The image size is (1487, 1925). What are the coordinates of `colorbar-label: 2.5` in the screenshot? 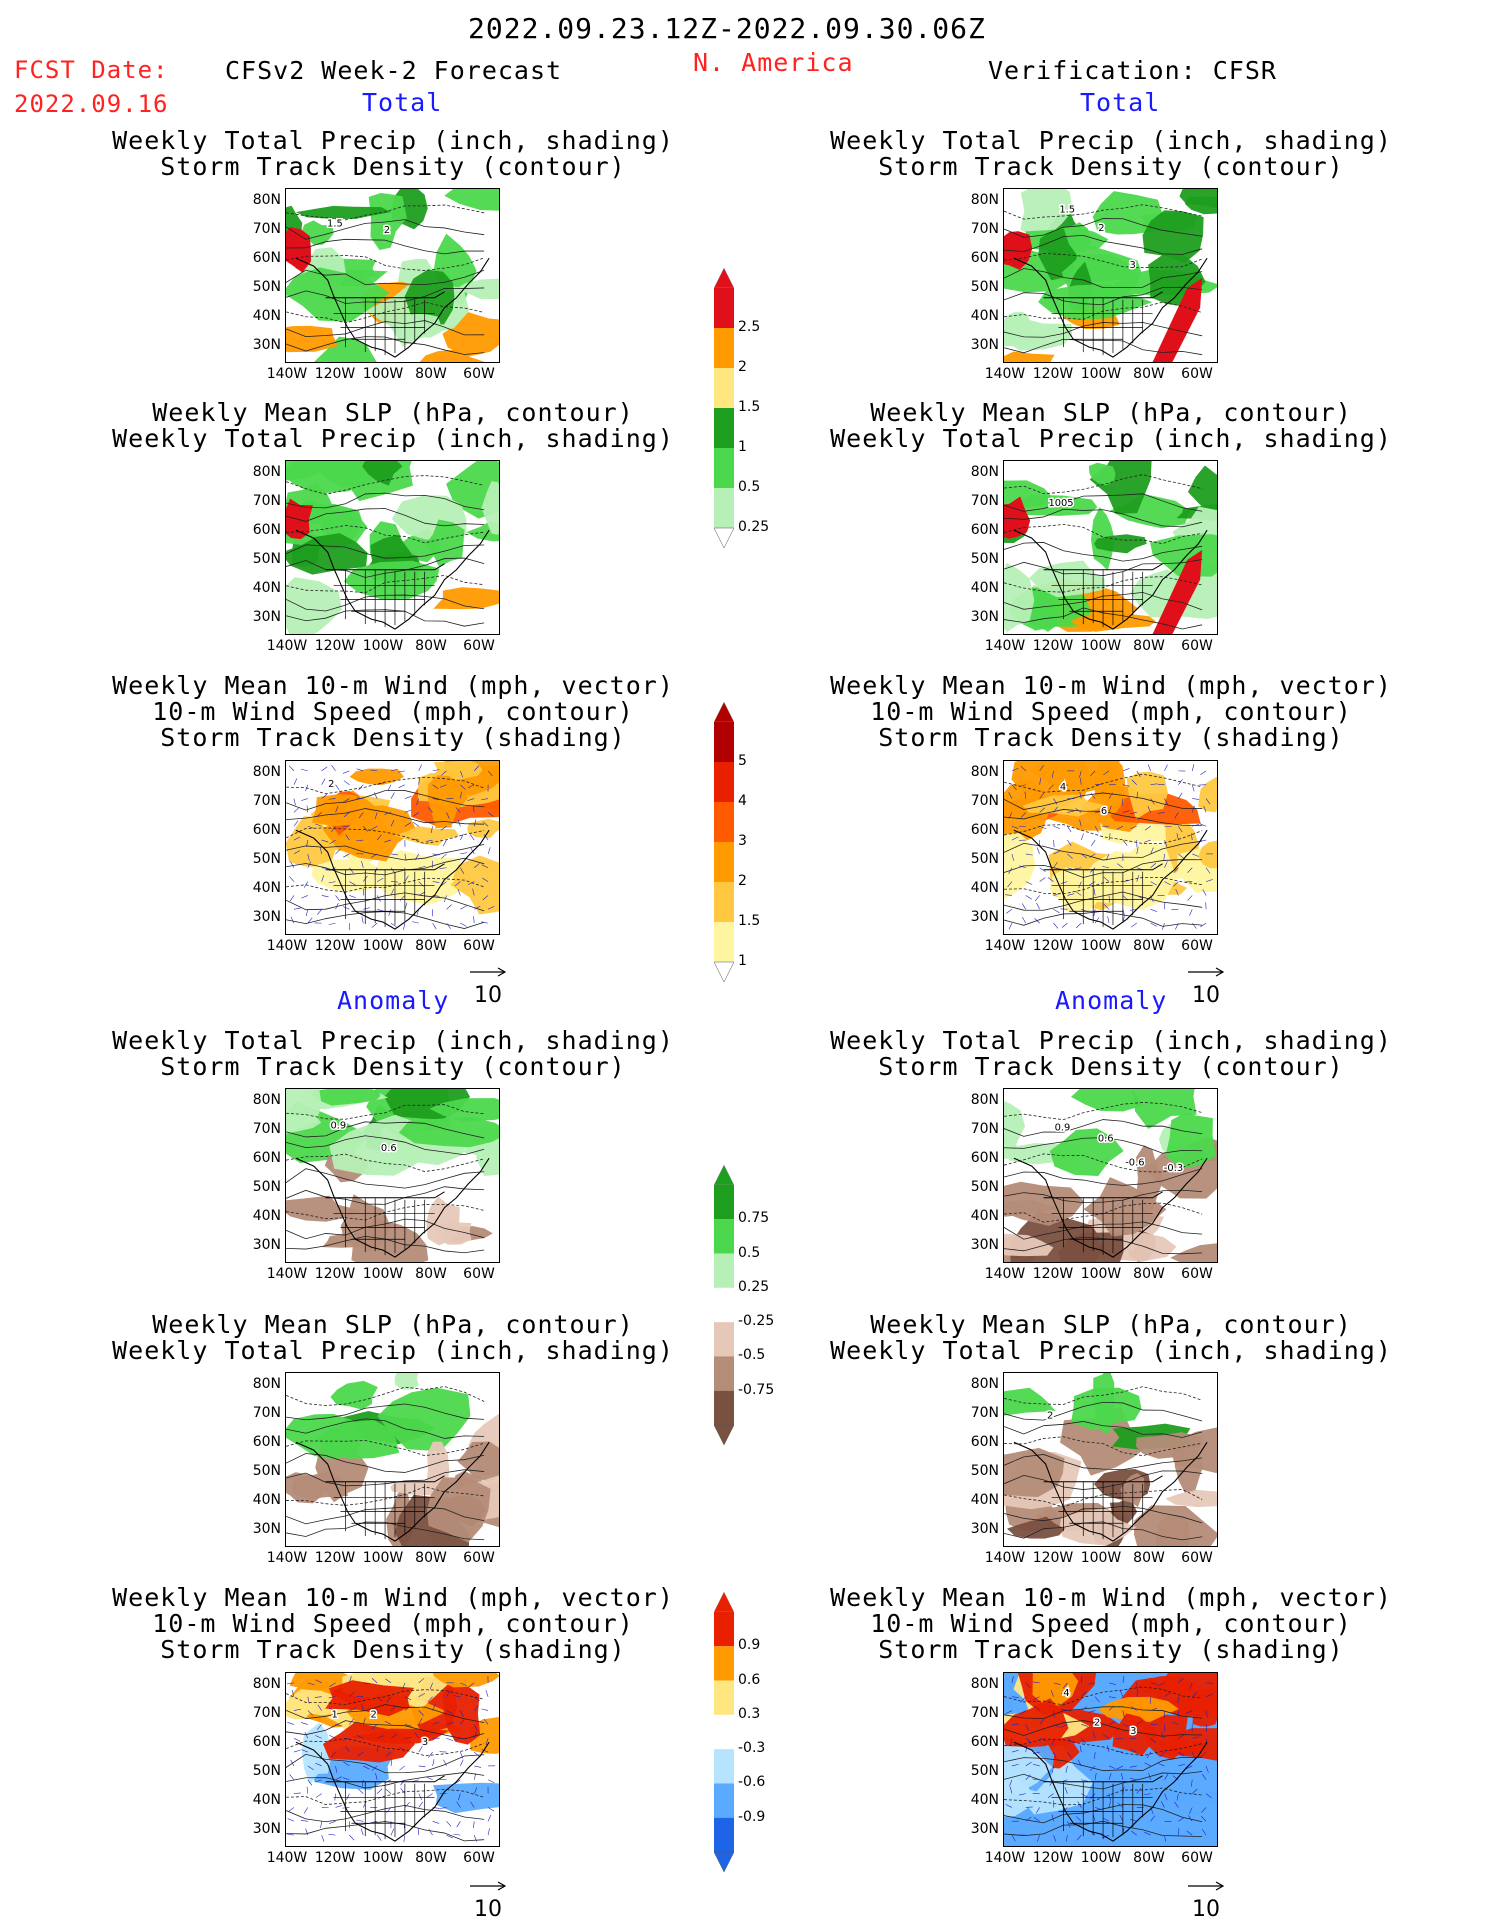 It's located at (749, 327).